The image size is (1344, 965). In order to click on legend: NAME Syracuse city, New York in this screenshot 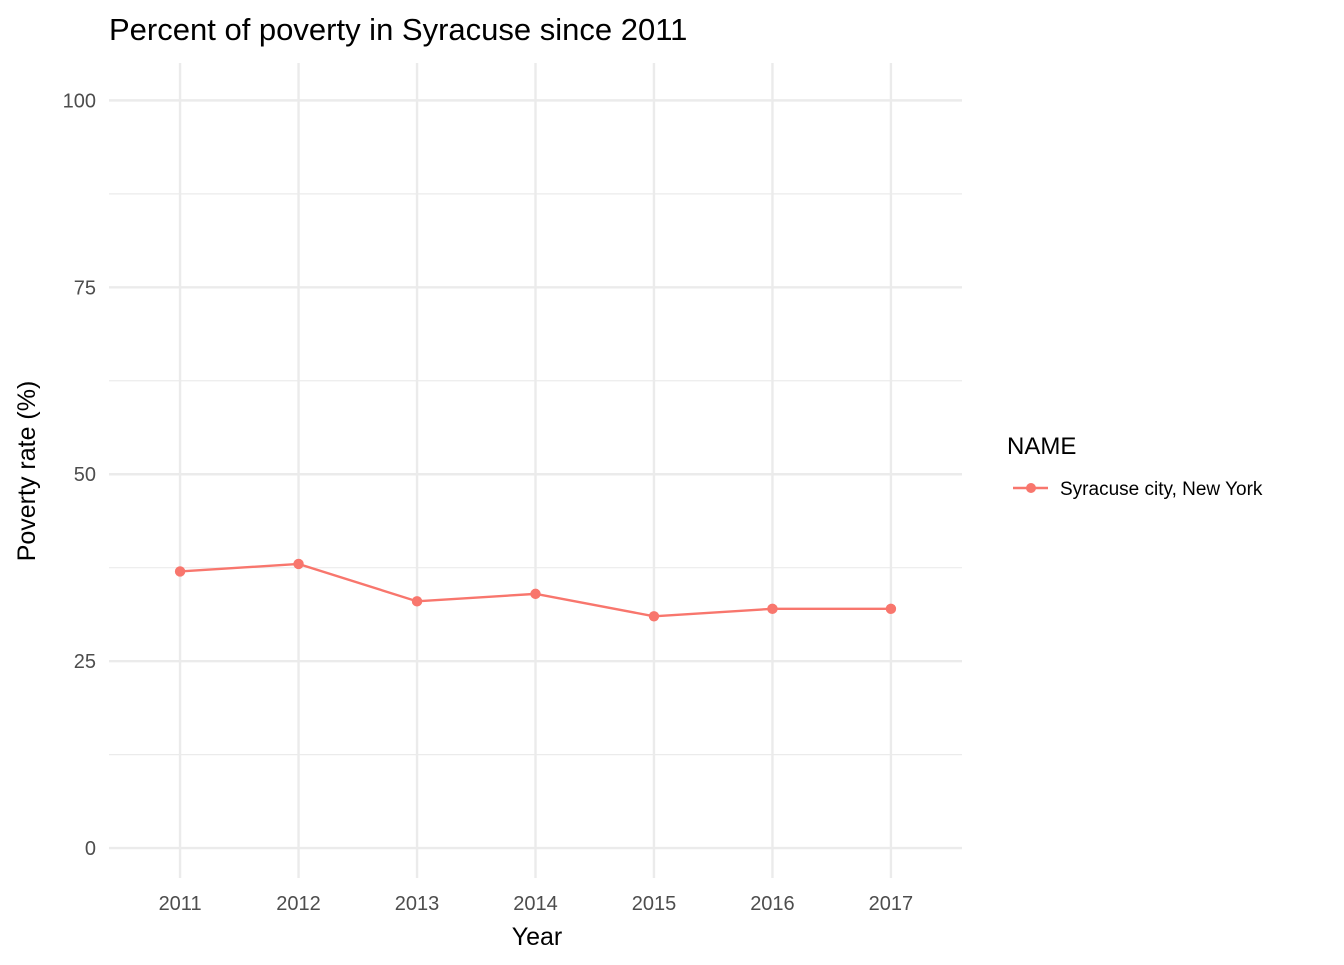, I will do `click(1135, 466)`.